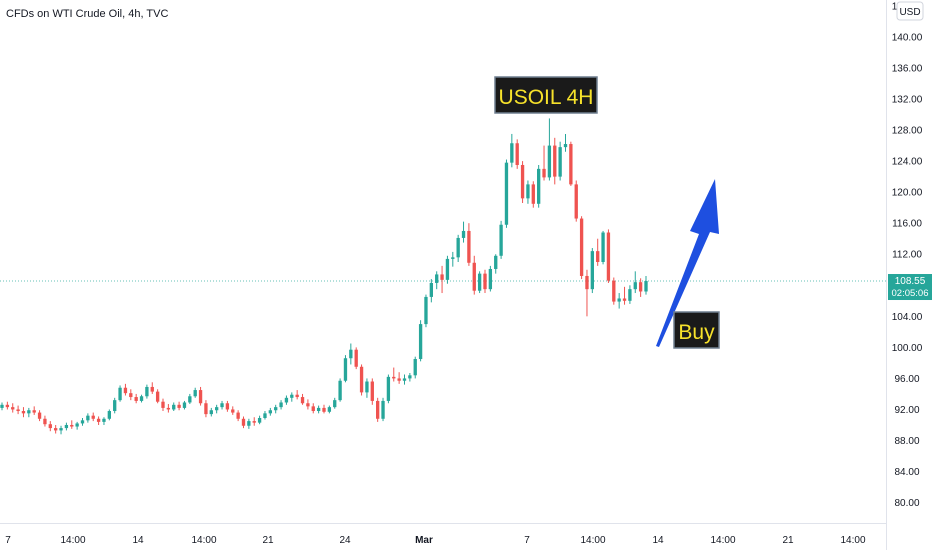  I want to click on y-tick-label: 80.00, so click(906, 503).